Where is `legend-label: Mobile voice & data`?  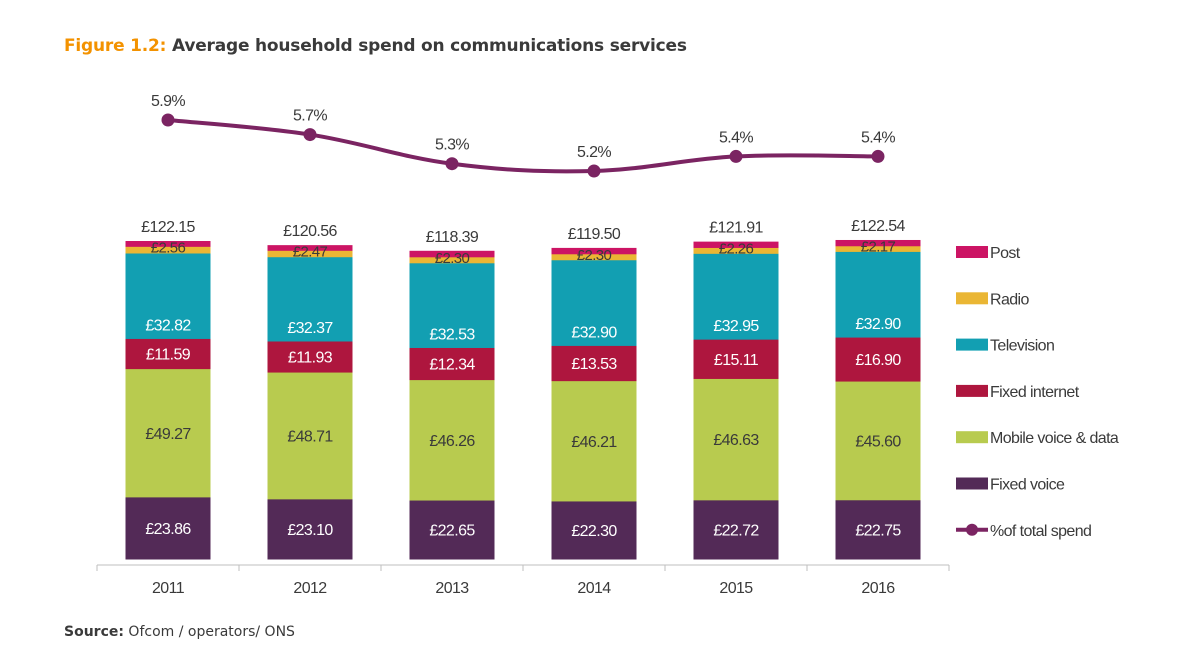 legend-label: Mobile voice & data is located at coordinates (1054, 438).